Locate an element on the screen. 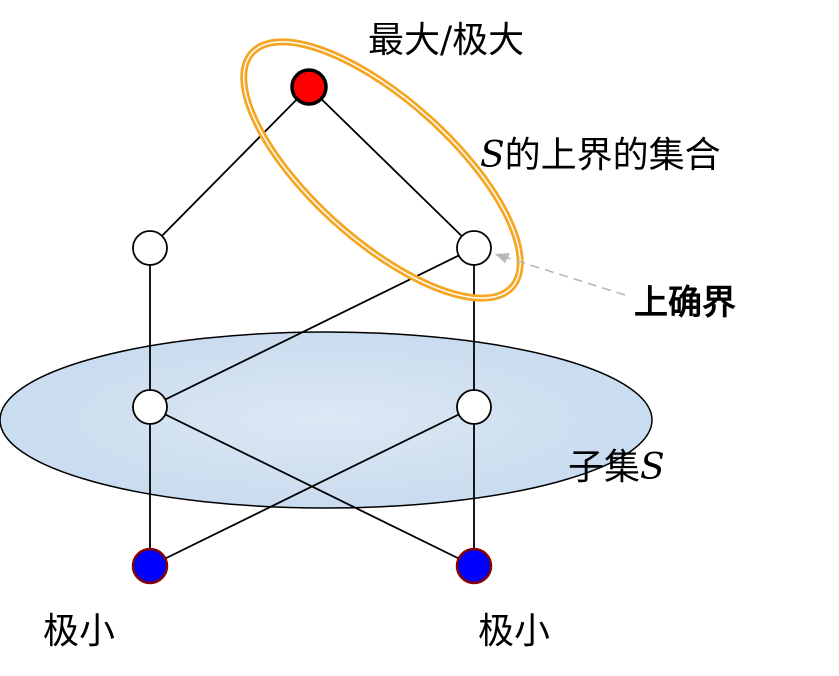 The height and width of the screenshot is (676, 839). supremum-arrow is located at coordinates (560, 274).